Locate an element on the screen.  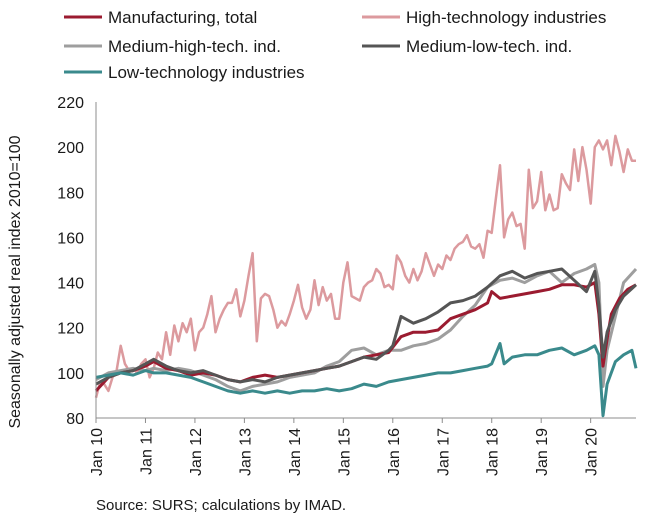
x-tick-label: Jan 12 is located at coordinates (196, 452).